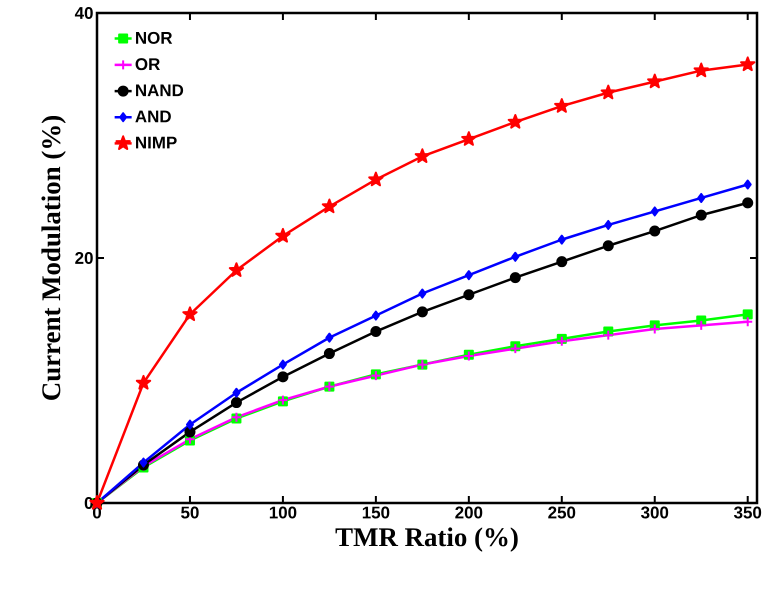  What do you see at coordinates (153, 116) in the screenshot?
I see `legend-label: AND` at bounding box center [153, 116].